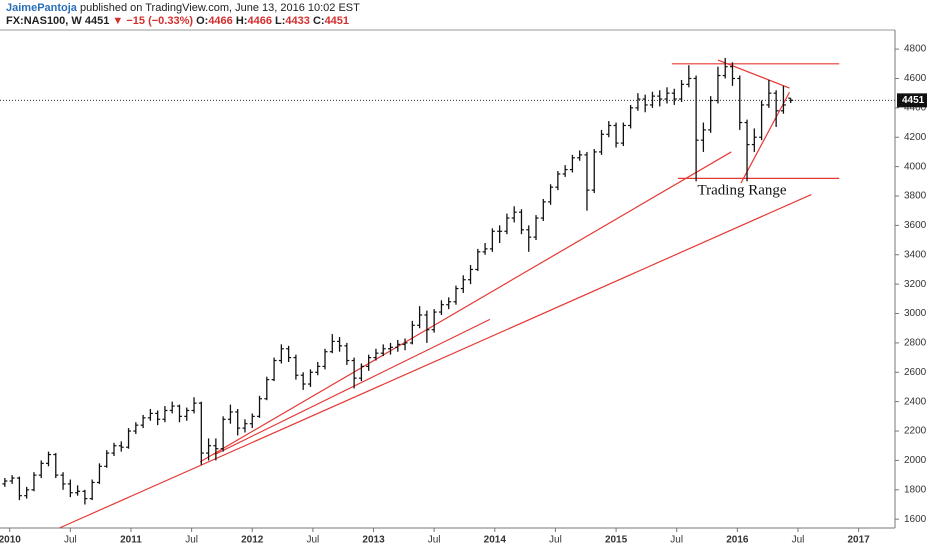  What do you see at coordinates (915, 107) in the screenshot?
I see `y-tick-label: 4400` at bounding box center [915, 107].